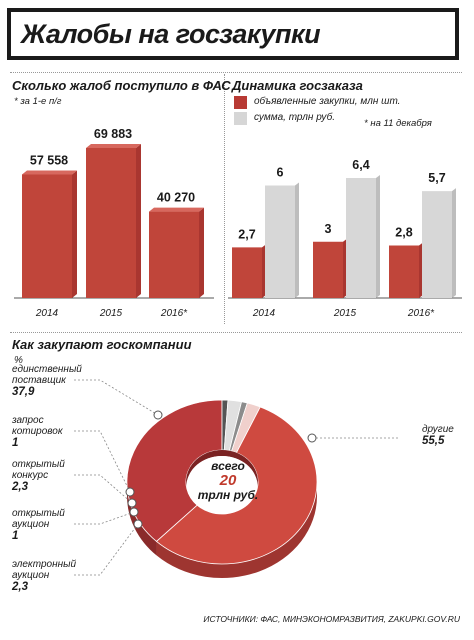  Describe the element at coordinates (328, 229) in the screenshot. I see `purchases-value-label-2015: 3` at that location.